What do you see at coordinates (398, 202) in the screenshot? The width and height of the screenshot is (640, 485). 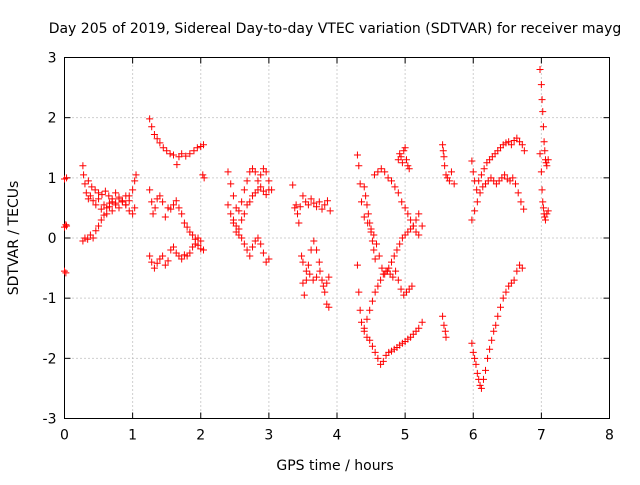 I see `series-s17` at bounding box center [398, 202].